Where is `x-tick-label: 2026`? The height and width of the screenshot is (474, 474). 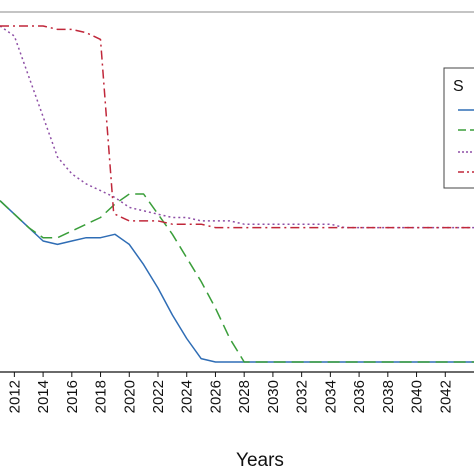
x-tick-label: 2026 is located at coordinates (215, 396).